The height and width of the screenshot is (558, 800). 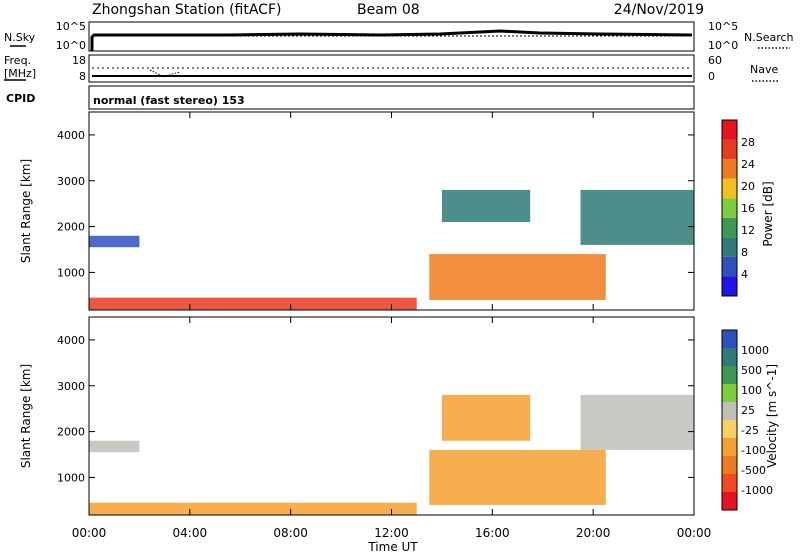 I want to click on colorbar-tick-label: 8, so click(x=744, y=252).